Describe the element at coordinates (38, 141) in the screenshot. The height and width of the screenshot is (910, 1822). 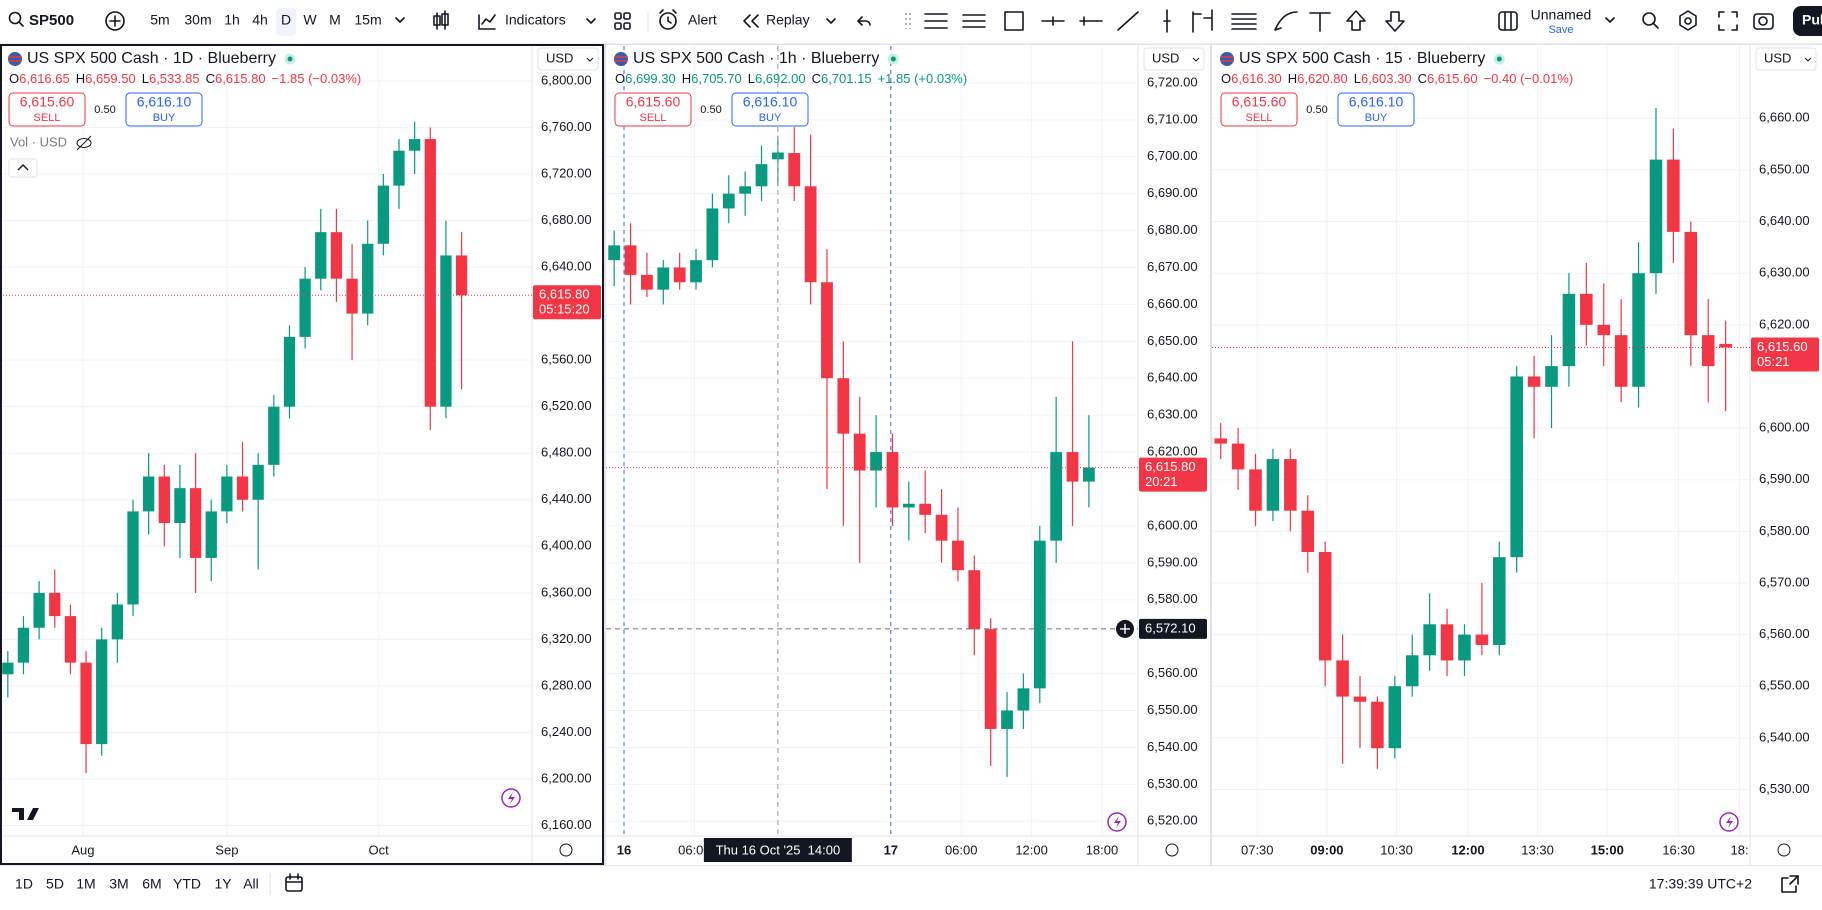
I see `volume-label: Vol · USD` at that location.